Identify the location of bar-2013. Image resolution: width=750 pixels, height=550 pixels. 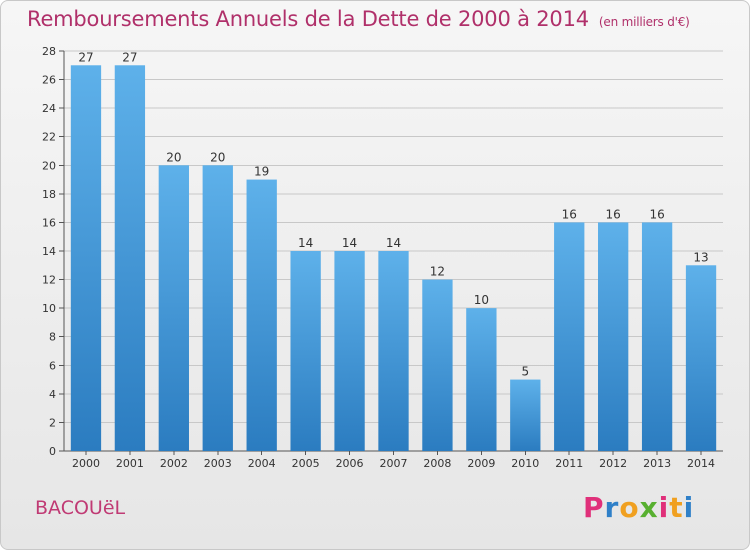
(657, 336).